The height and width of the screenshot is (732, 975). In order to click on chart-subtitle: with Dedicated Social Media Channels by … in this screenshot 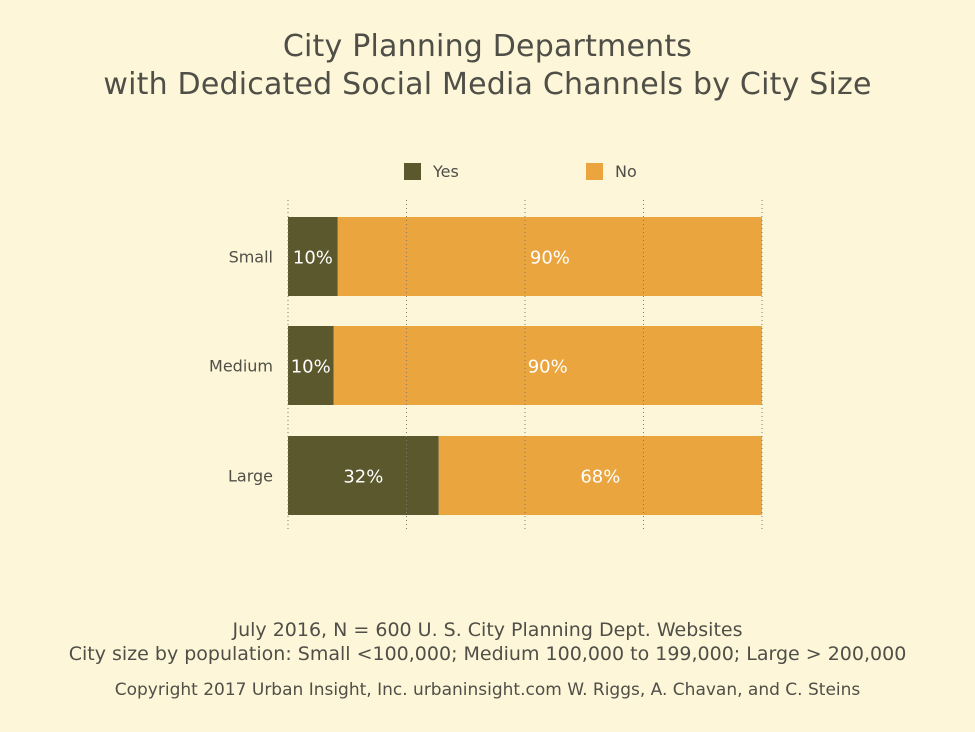, I will do `click(487, 84)`.